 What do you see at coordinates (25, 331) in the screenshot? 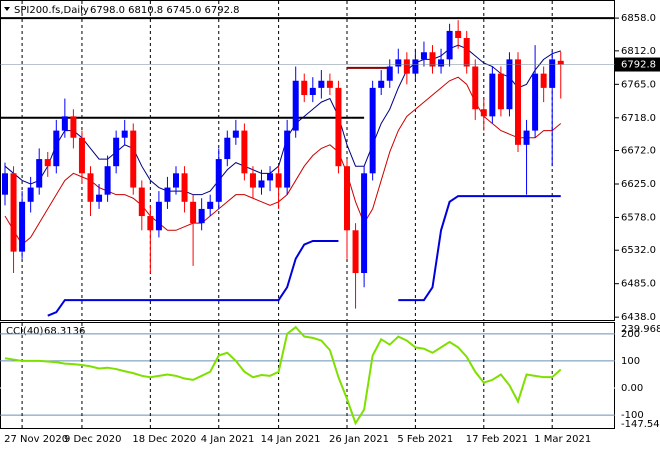
I see `indicator-title: CCI(40)` at bounding box center [25, 331].